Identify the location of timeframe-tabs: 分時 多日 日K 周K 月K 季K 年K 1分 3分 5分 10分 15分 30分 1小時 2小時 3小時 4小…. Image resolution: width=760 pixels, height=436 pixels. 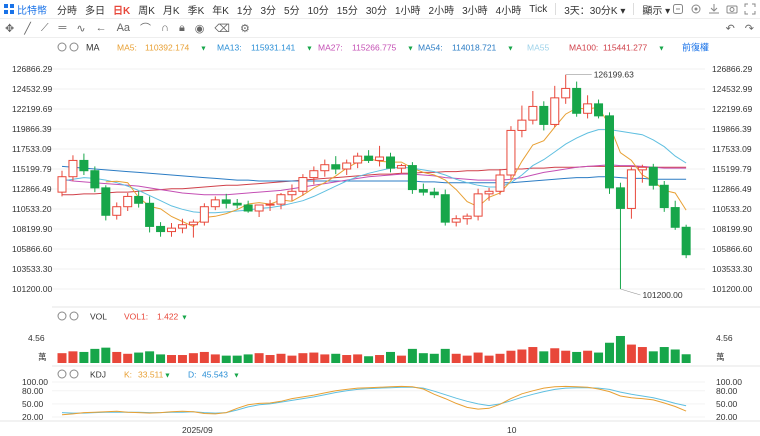
(302, 9).